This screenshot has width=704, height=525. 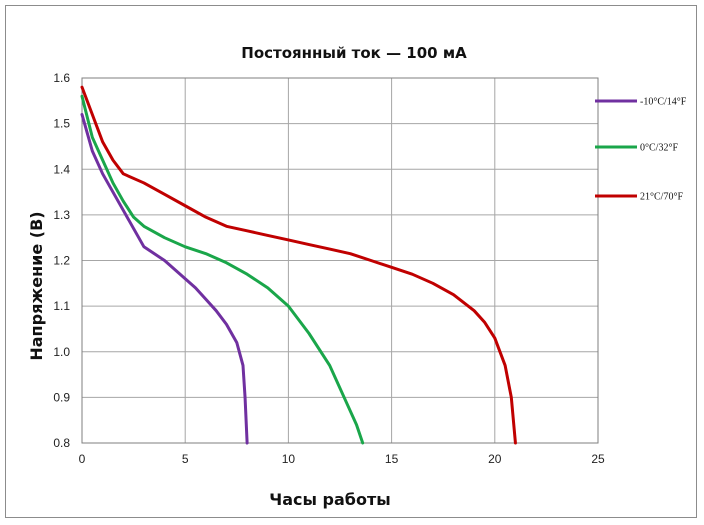 I want to click on legend-label-2: 0°C/32°F, so click(x=659, y=148).